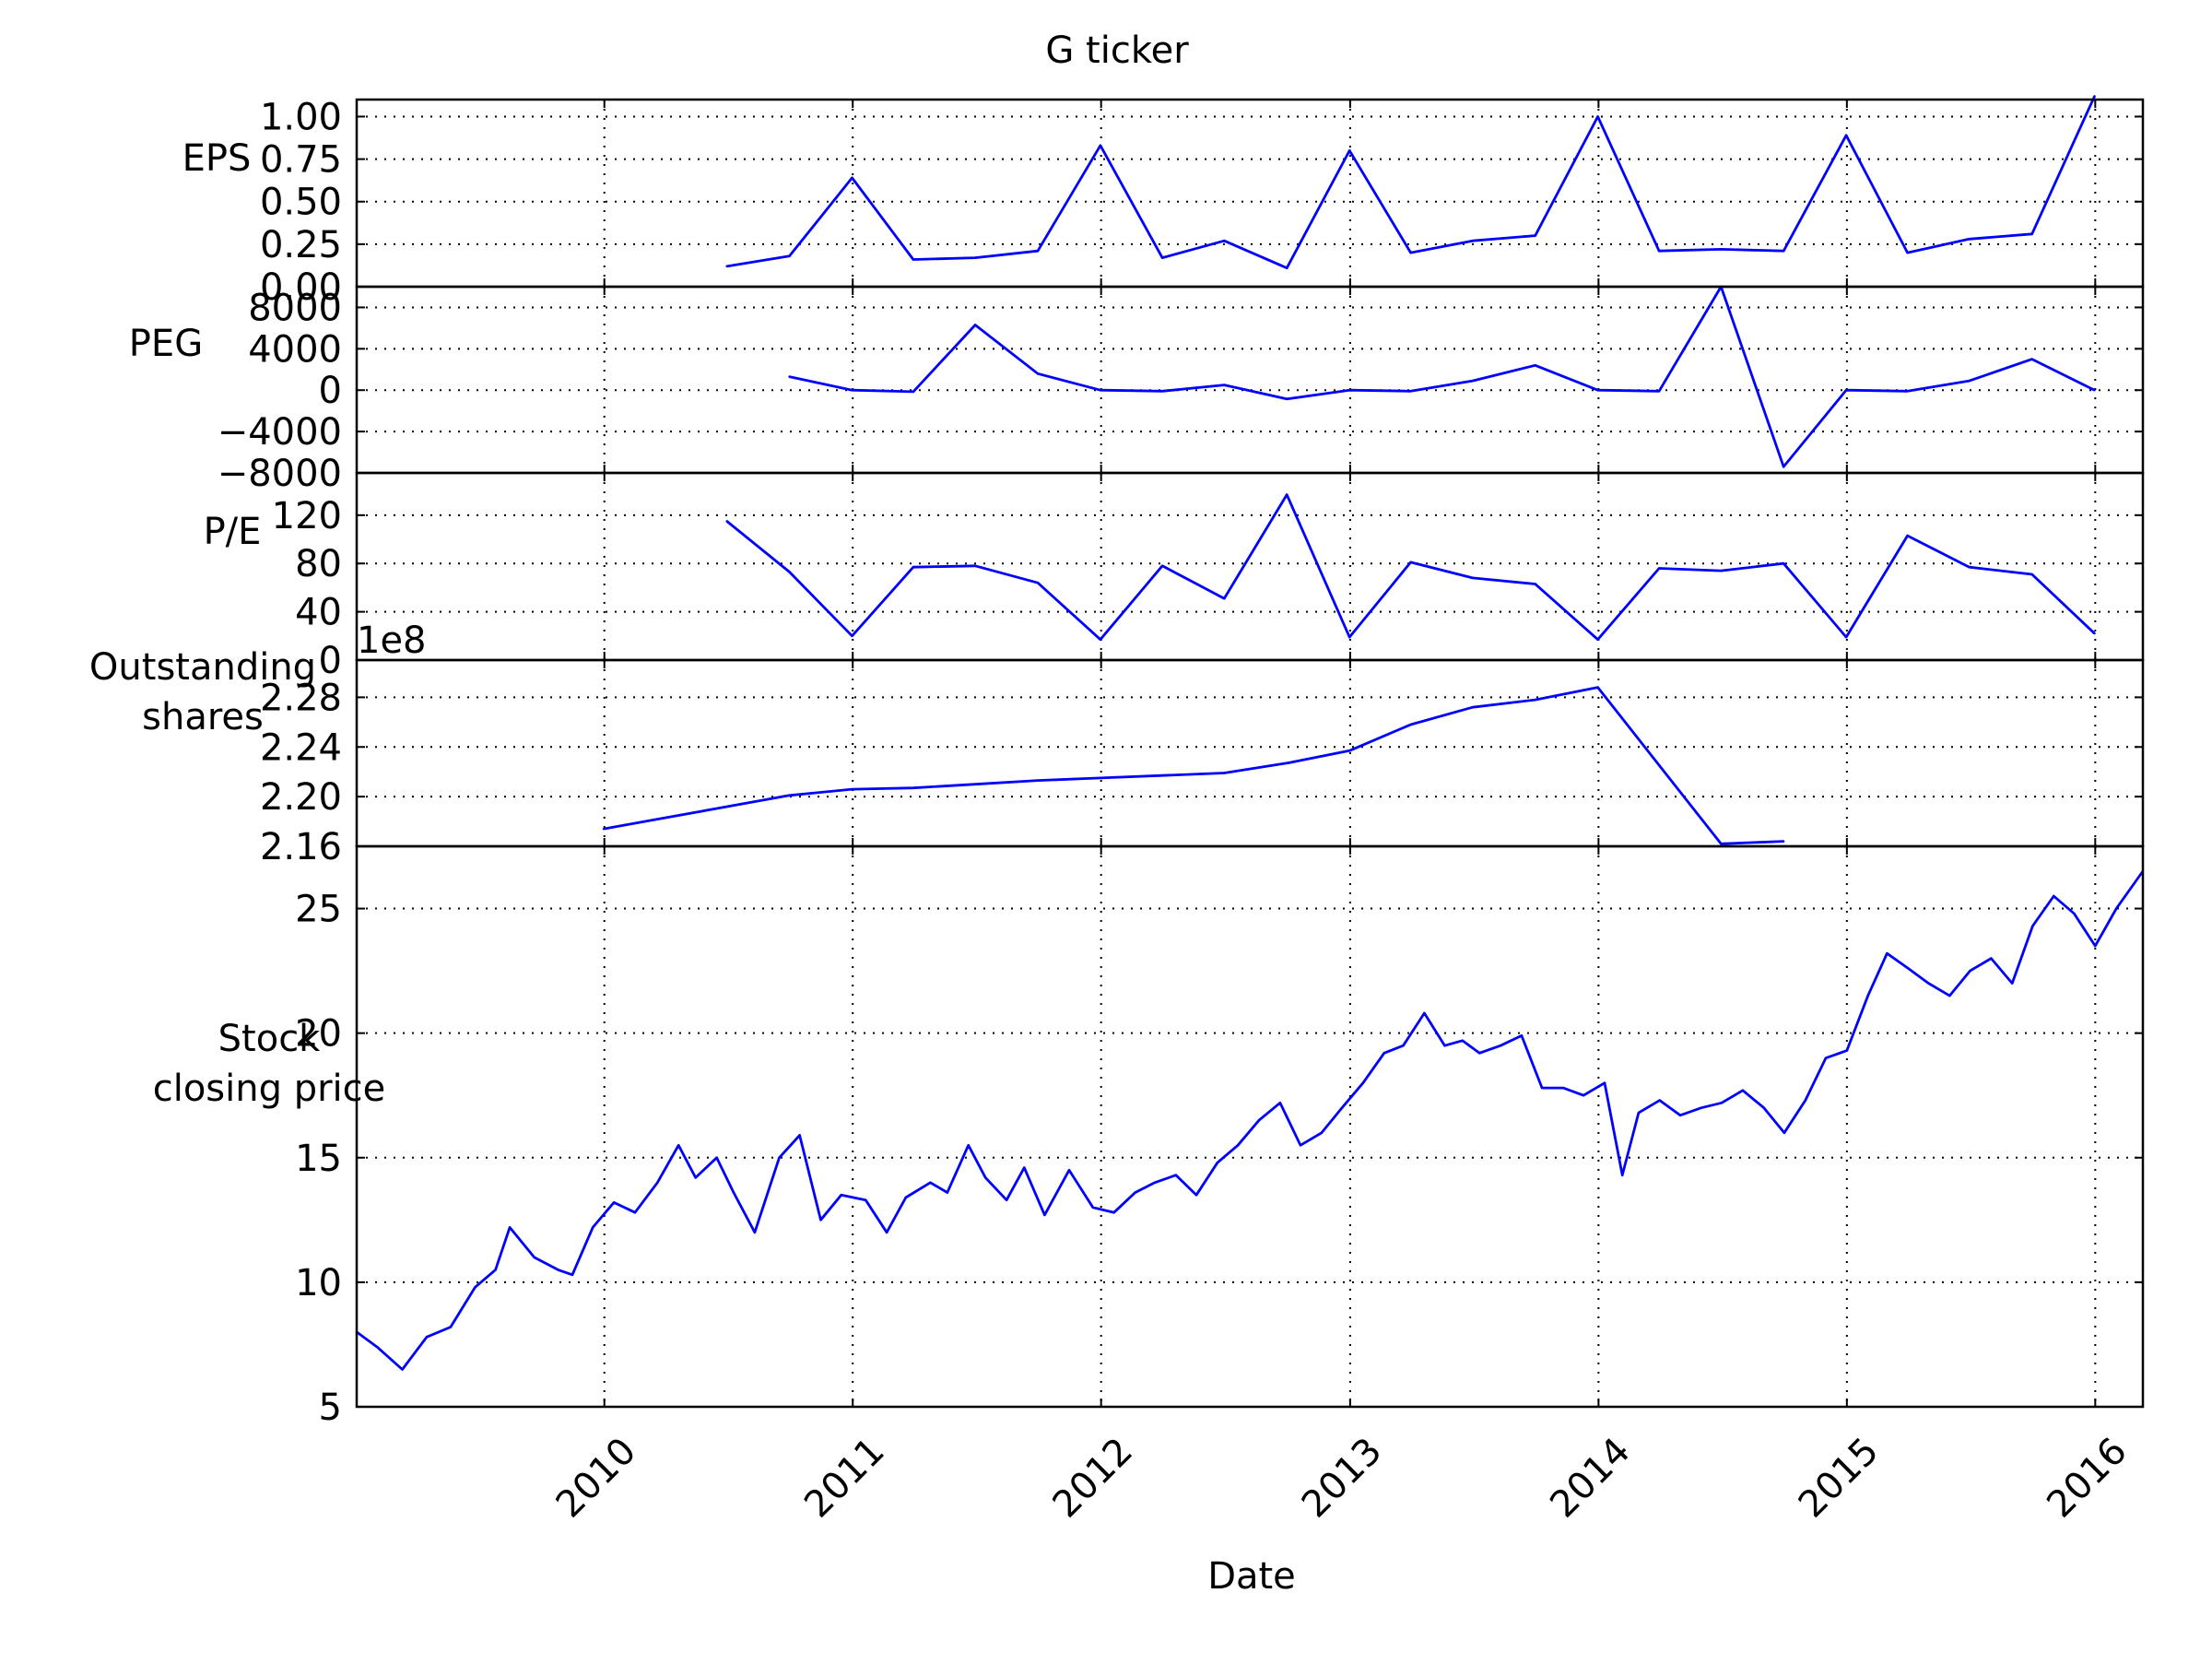 This screenshot has height=1664, width=2212. I want to click on y-tick-label: 0, so click(330, 661).